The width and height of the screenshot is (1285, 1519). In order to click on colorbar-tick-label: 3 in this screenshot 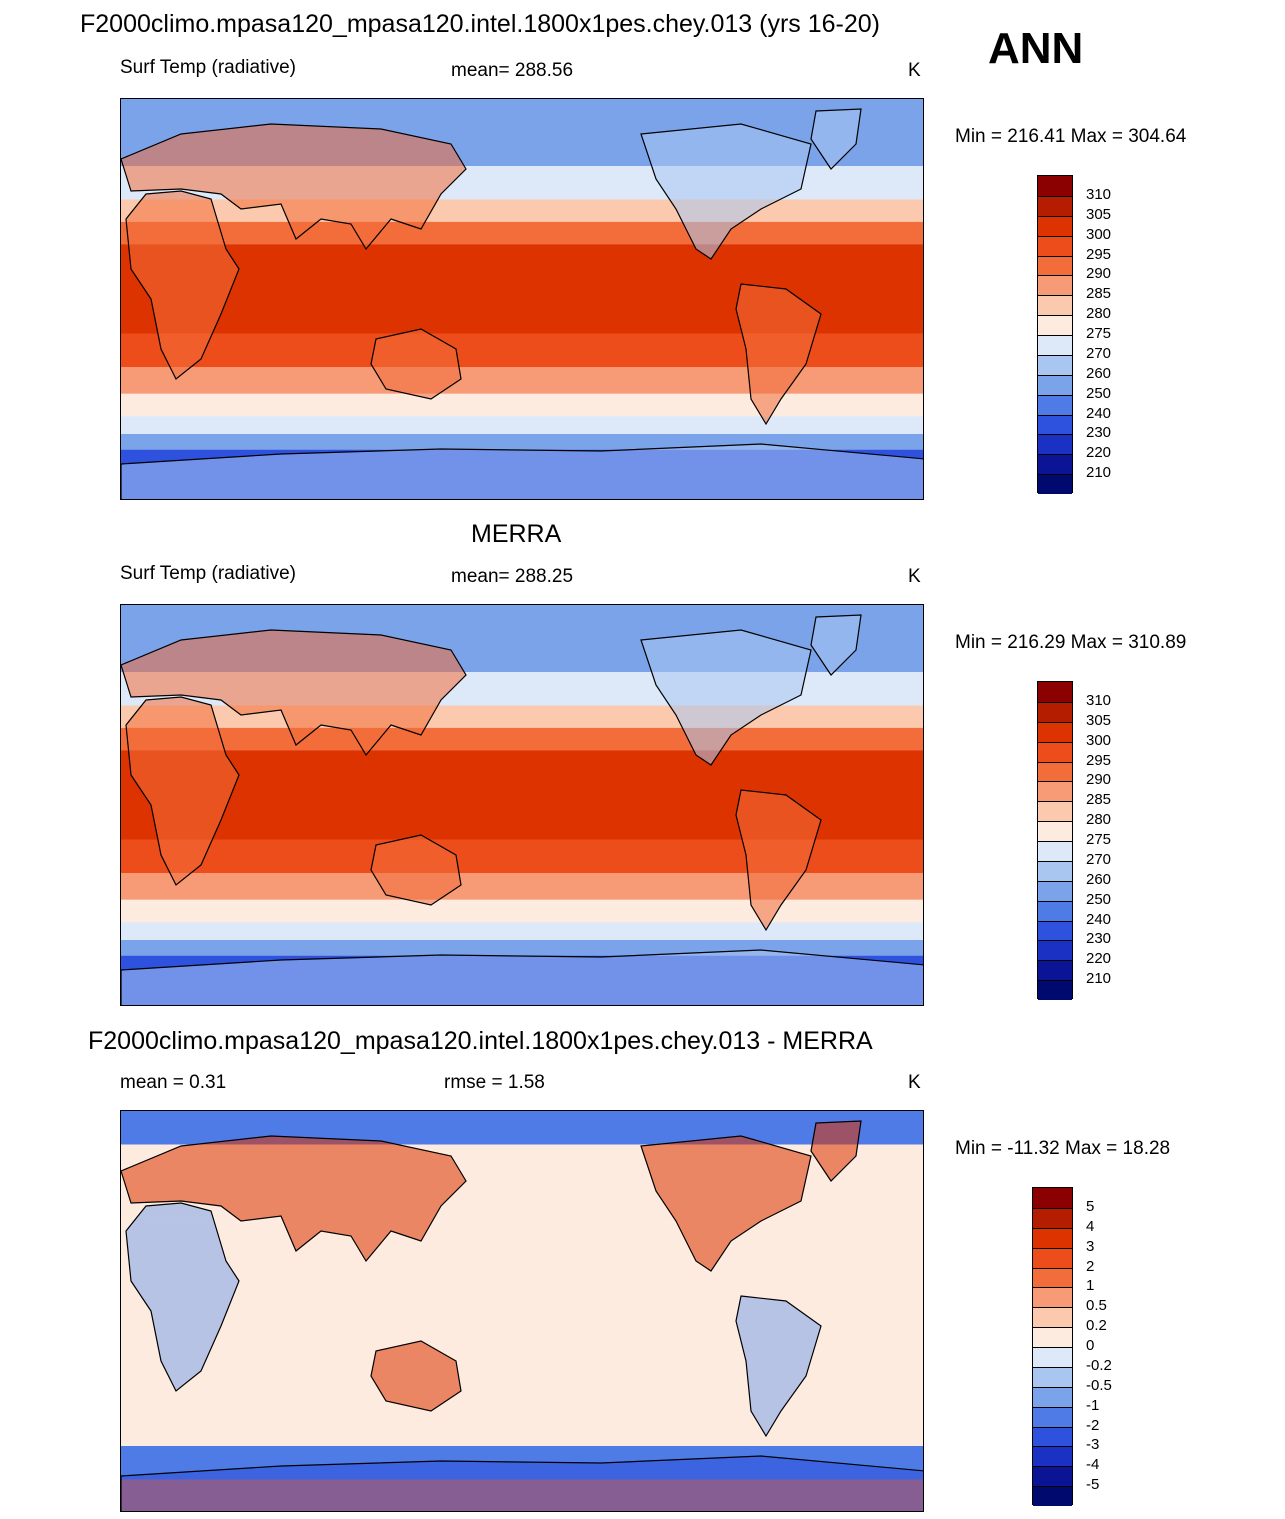, I will do `click(1090, 1246)`.